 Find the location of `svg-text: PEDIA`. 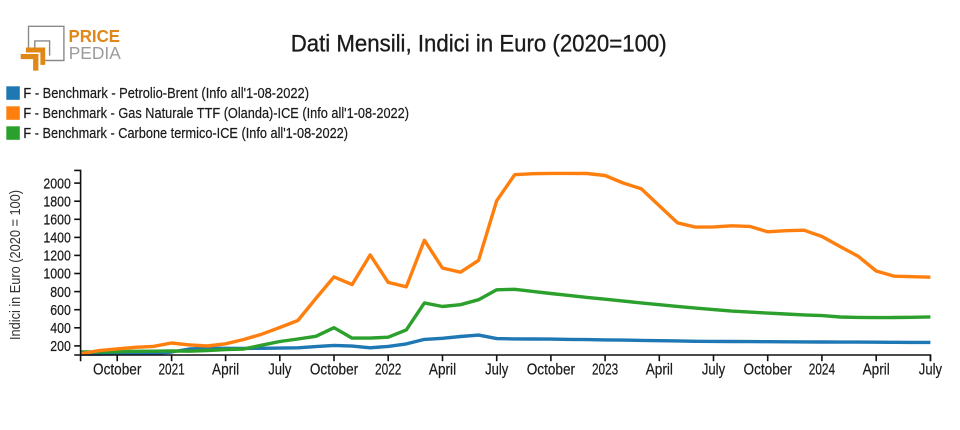

svg-text: PEDIA is located at coordinates (95, 53).